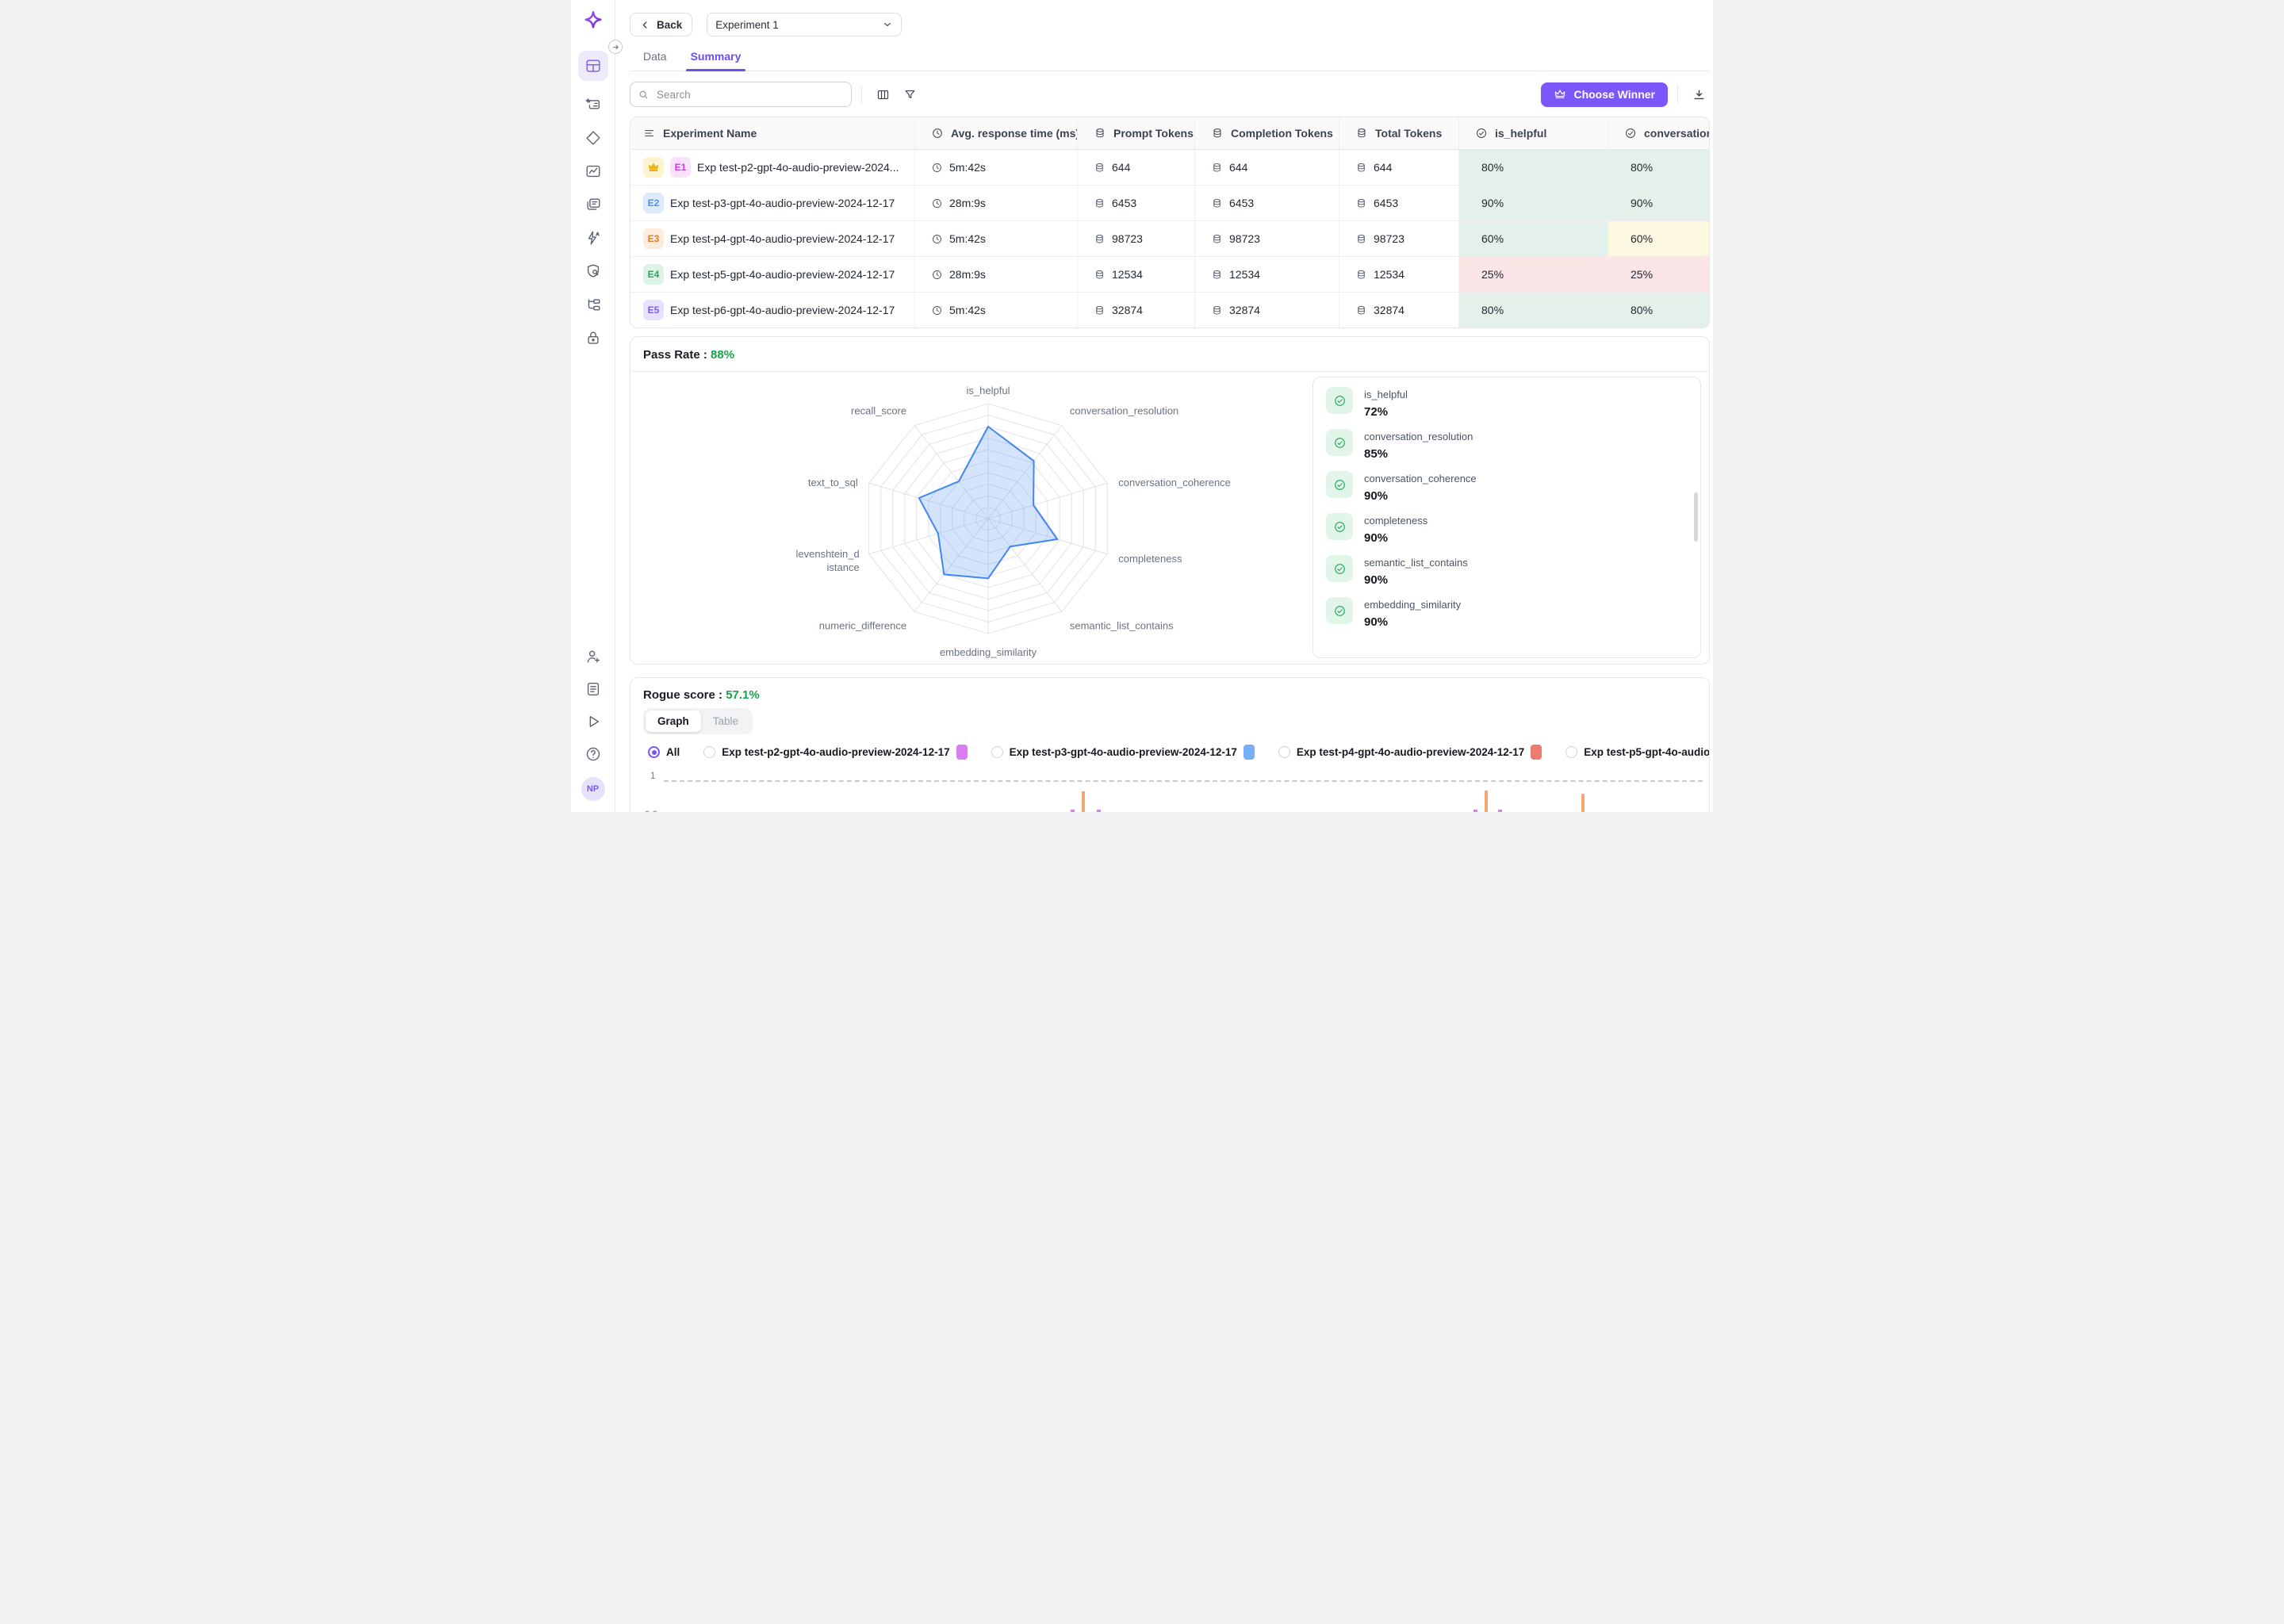 Image resolution: width=2284 pixels, height=1624 pixels. Describe the element at coordinates (673, 721) in the screenshot. I see `toggle-graph: Graph` at that location.